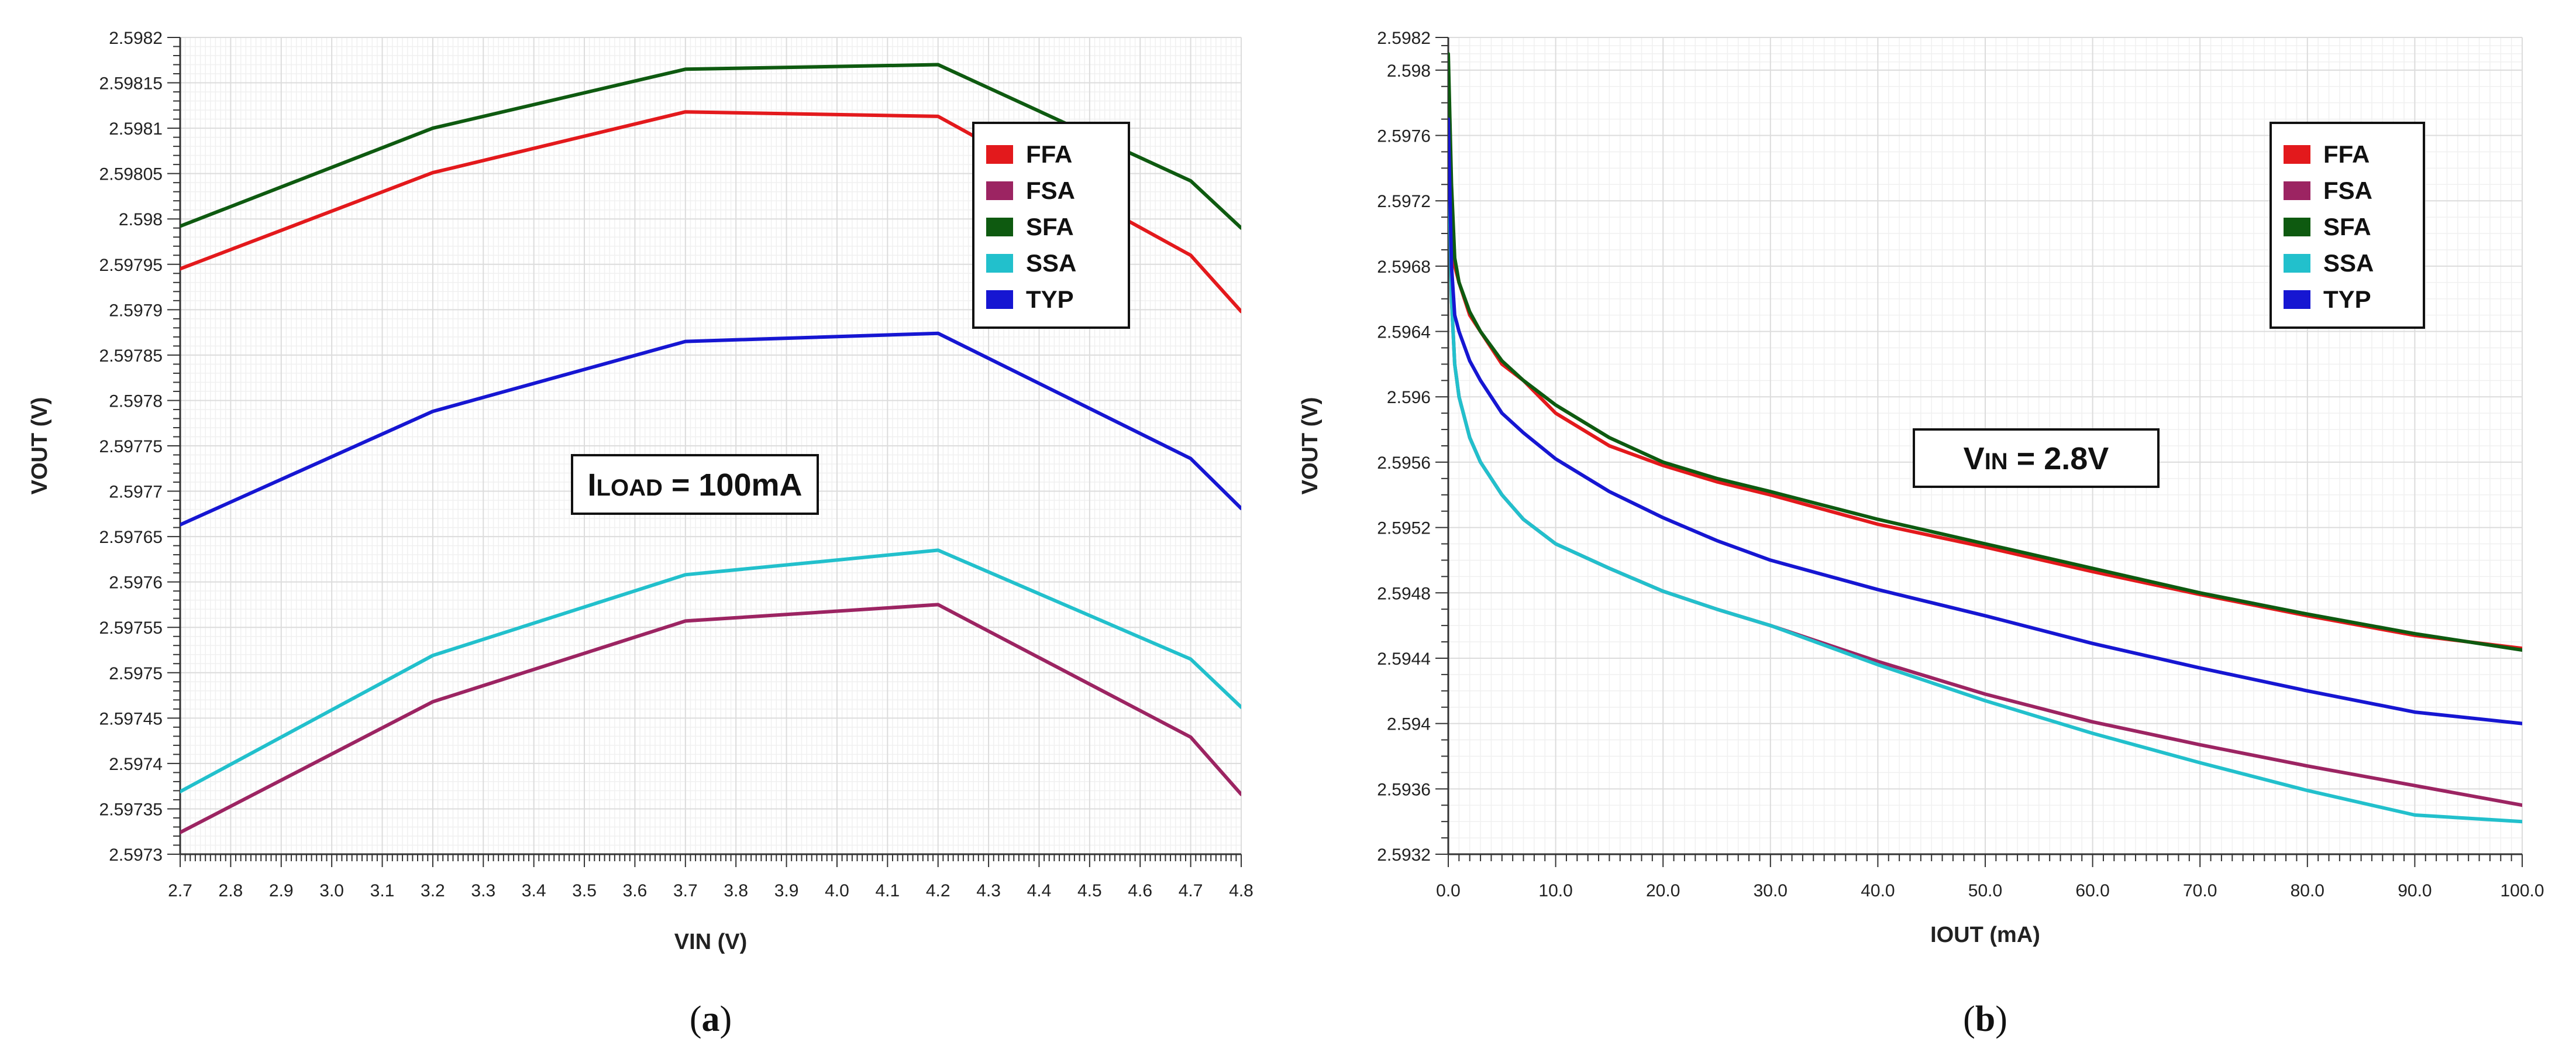 The image size is (2576, 1059). What do you see at coordinates (1404, 201) in the screenshot?
I see `y-tick-label: 2.5972` at bounding box center [1404, 201].